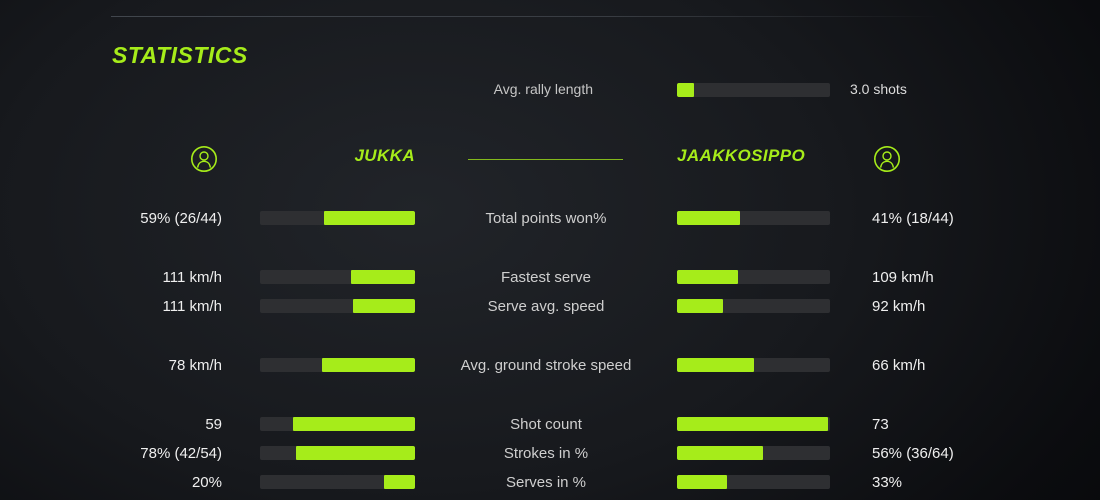 The height and width of the screenshot is (500, 1100). I want to click on page-title: STATISTICS, so click(180, 55).